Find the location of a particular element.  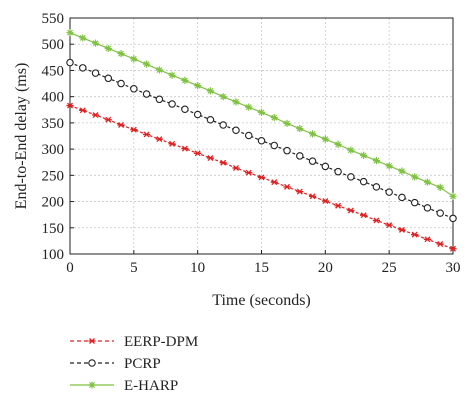

y-tick-label: 400 is located at coordinates (53, 98).